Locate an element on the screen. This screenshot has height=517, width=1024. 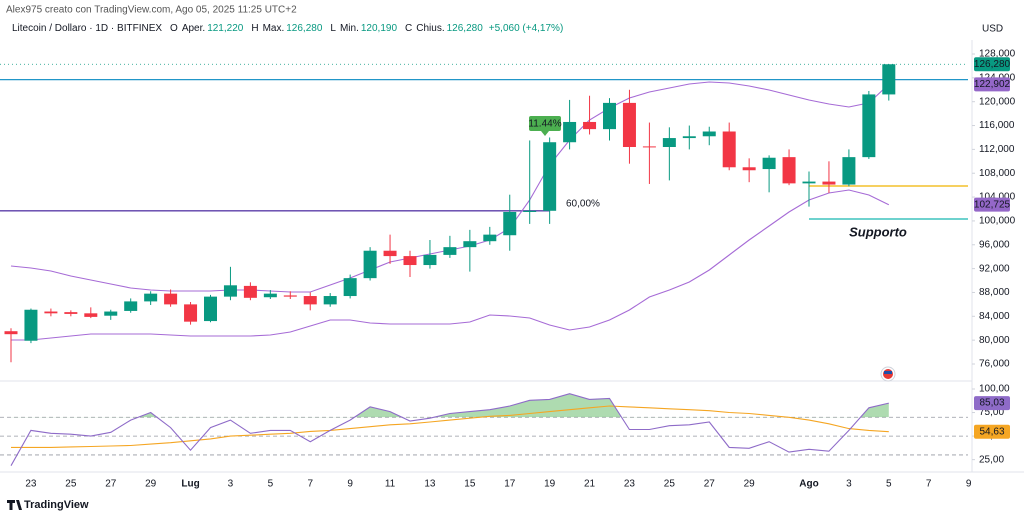
legend-part: L is located at coordinates (333, 28).